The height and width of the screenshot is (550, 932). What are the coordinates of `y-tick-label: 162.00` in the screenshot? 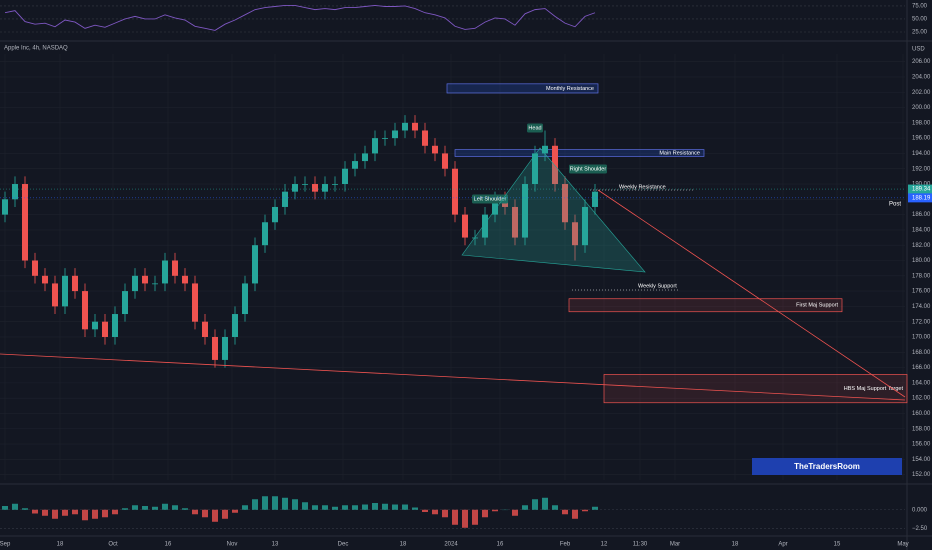 It's located at (921, 399).